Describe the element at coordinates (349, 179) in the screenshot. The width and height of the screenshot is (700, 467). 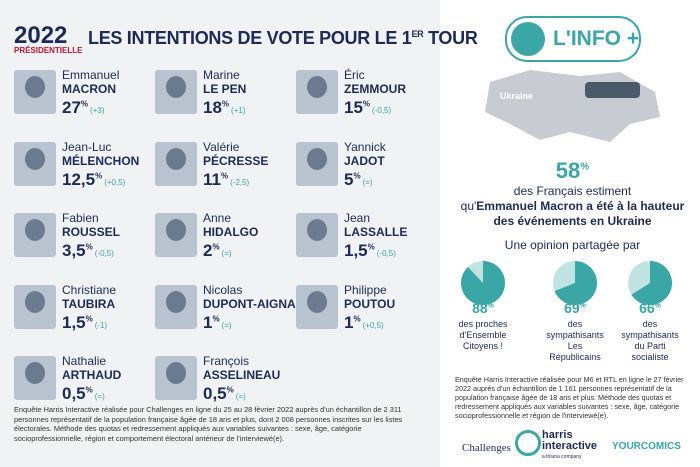
I see `score-value: 5` at that location.